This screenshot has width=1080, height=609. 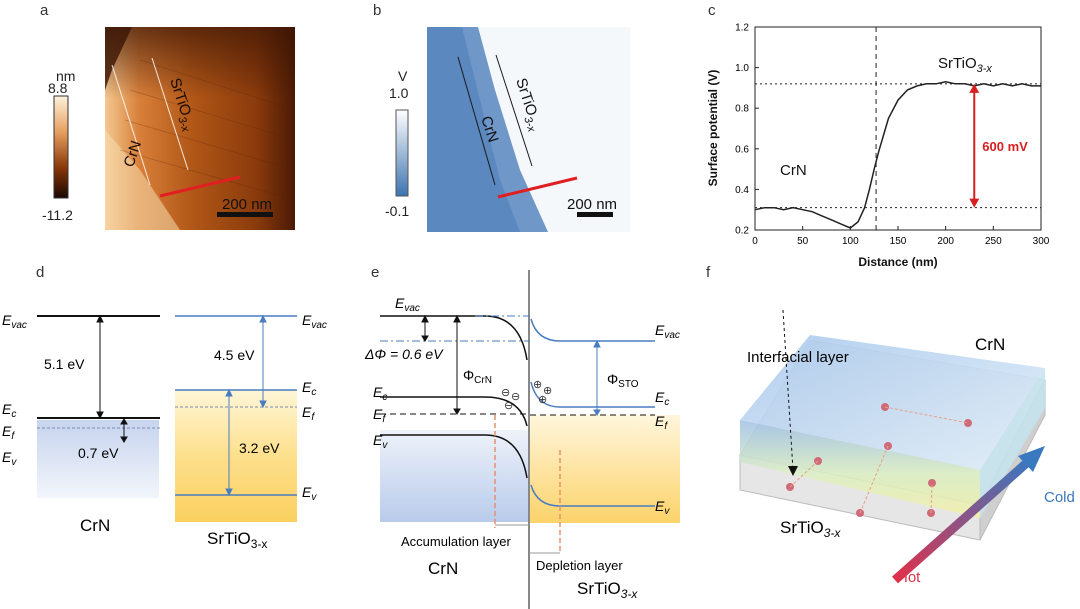 I want to click on plus-charge-1: ⊕, so click(x=537, y=385).